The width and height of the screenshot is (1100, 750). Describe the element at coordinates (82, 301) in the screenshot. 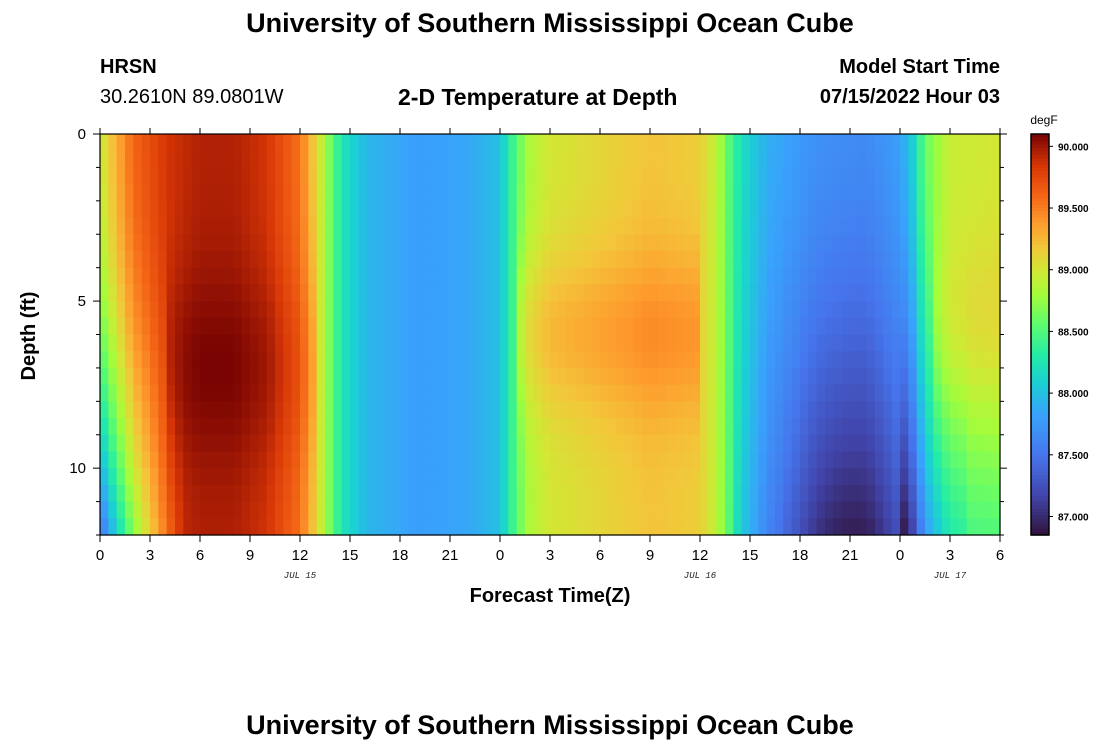

I see `y-tick-label: 5` at that location.